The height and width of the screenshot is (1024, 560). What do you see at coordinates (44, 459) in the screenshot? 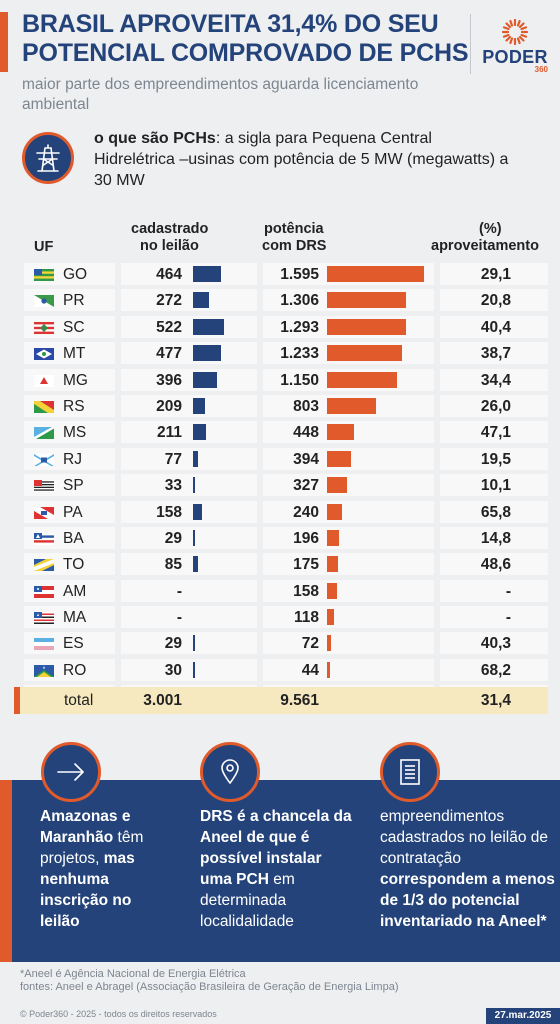
I see `flag-rj-icon` at bounding box center [44, 459].